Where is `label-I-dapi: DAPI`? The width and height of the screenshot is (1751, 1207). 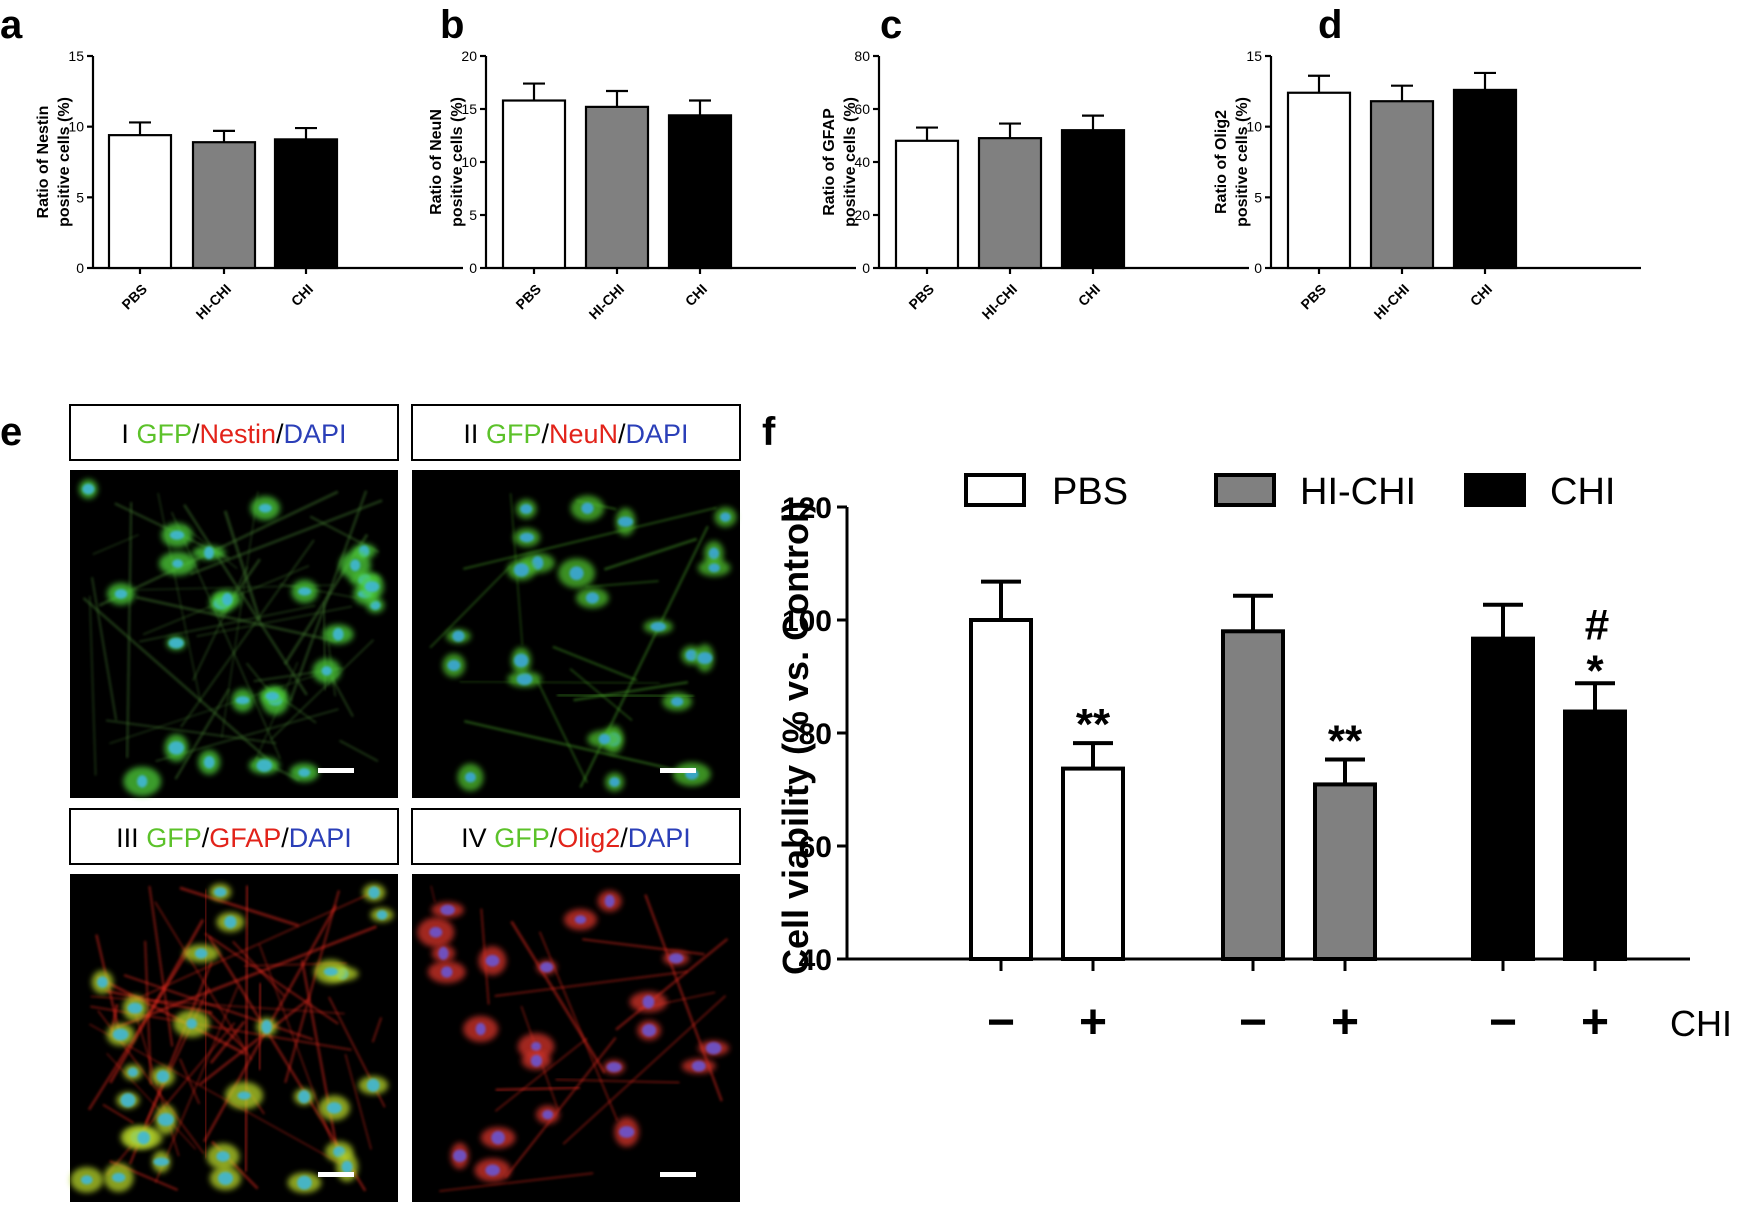 label-I-dapi: DAPI is located at coordinates (315, 434).